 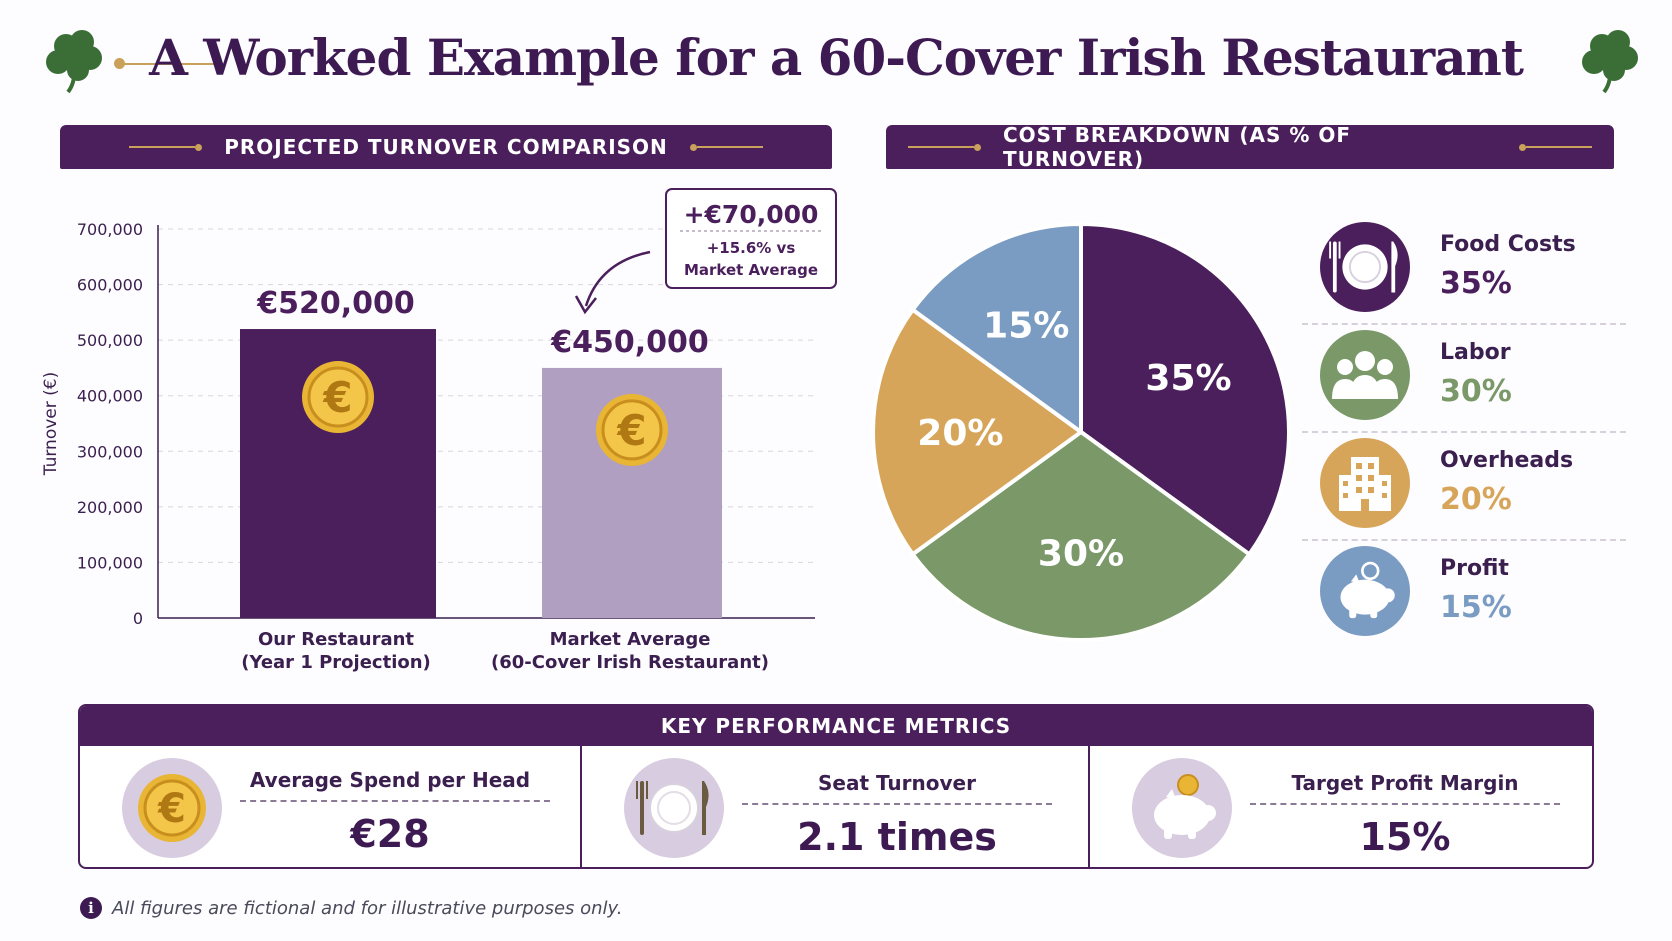 What do you see at coordinates (110, 340) in the screenshot?
I see `y-tick-label: 500,000` at bounding box center [110, 340].